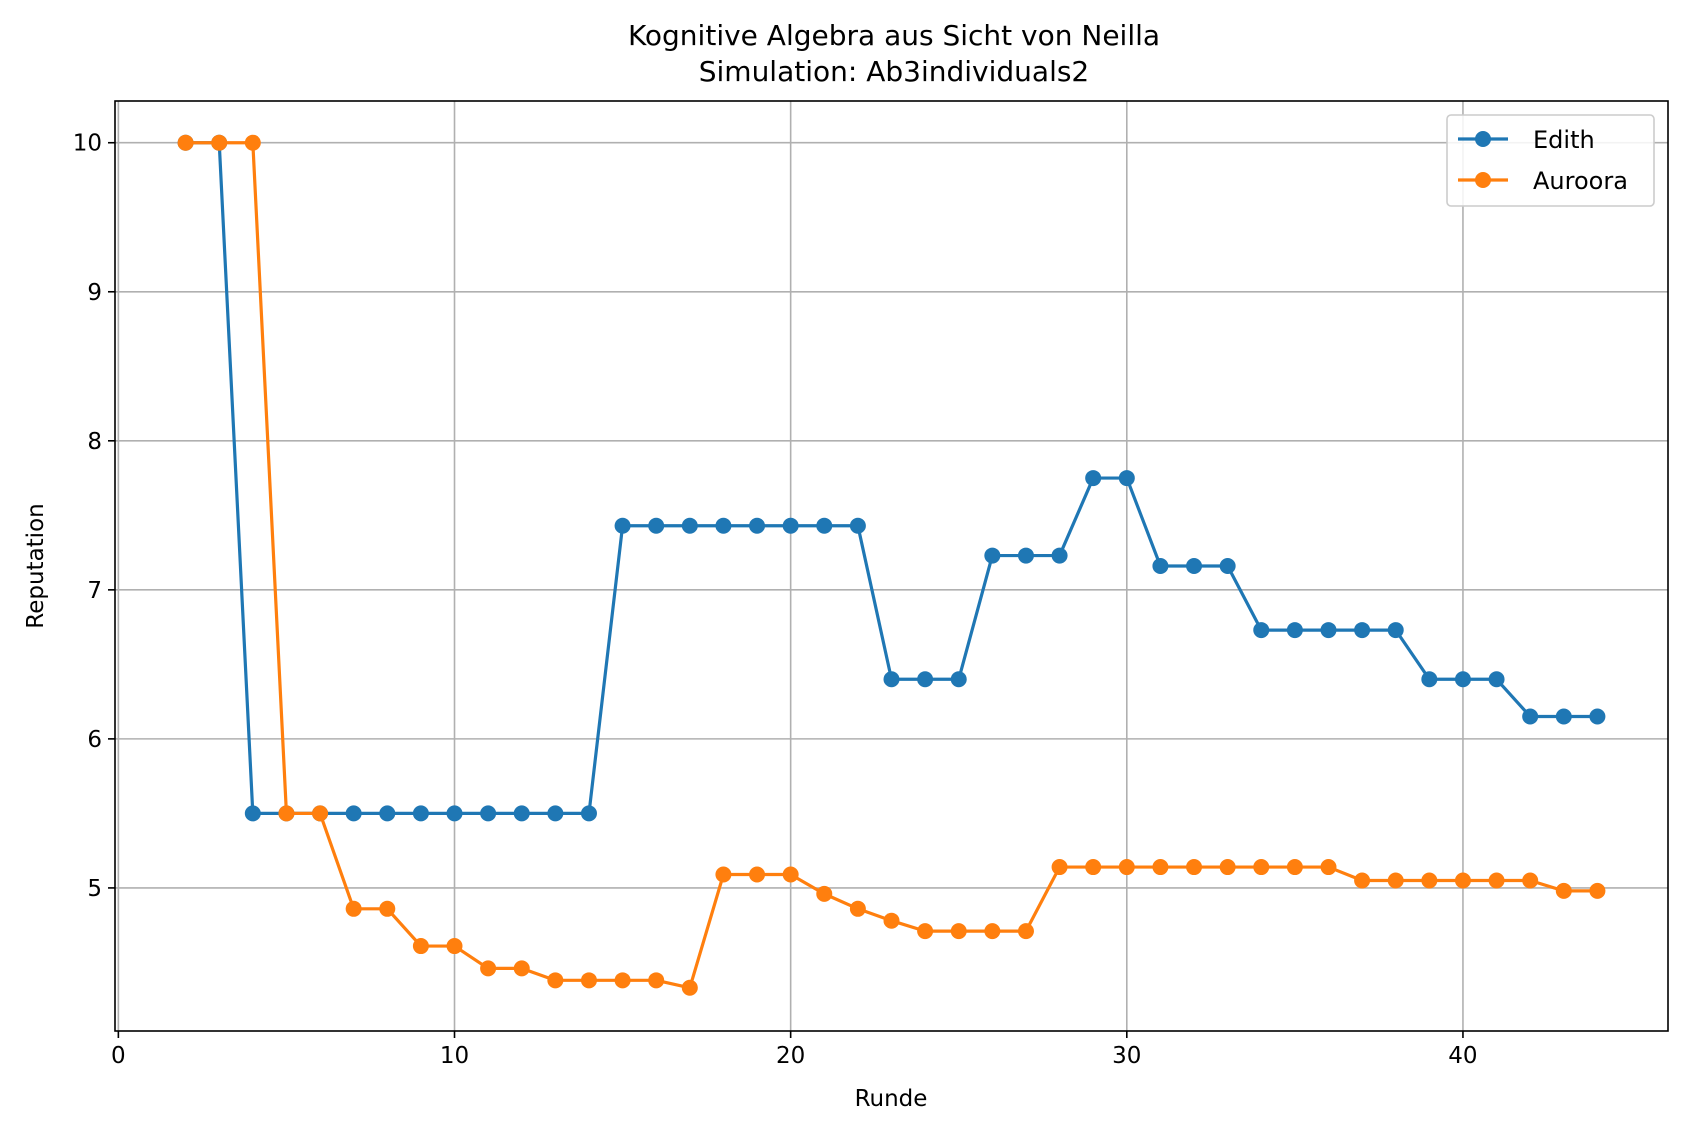 The width and height of the screenshot is (1683, 1131). I want to click on chart-subtitle: Simulation: Ab3individuals2, so click(894, 71).